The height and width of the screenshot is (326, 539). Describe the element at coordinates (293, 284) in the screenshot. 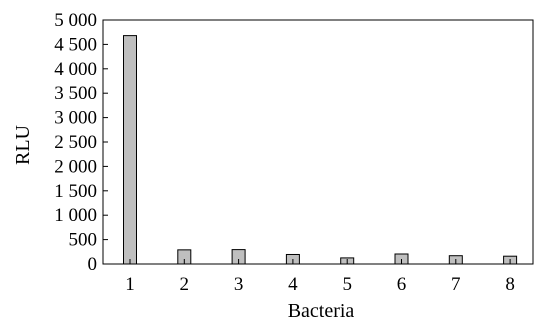

I see `x-tick-label: 4` at that location.